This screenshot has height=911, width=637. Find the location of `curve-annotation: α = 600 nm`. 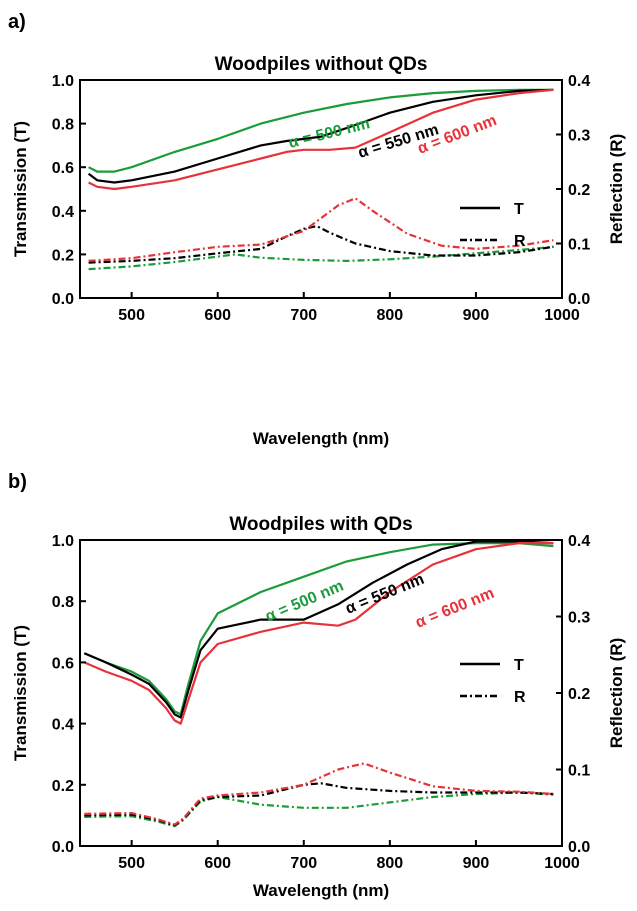

curve-annotation: α = 600 nm is located at coordinates (455, 608).